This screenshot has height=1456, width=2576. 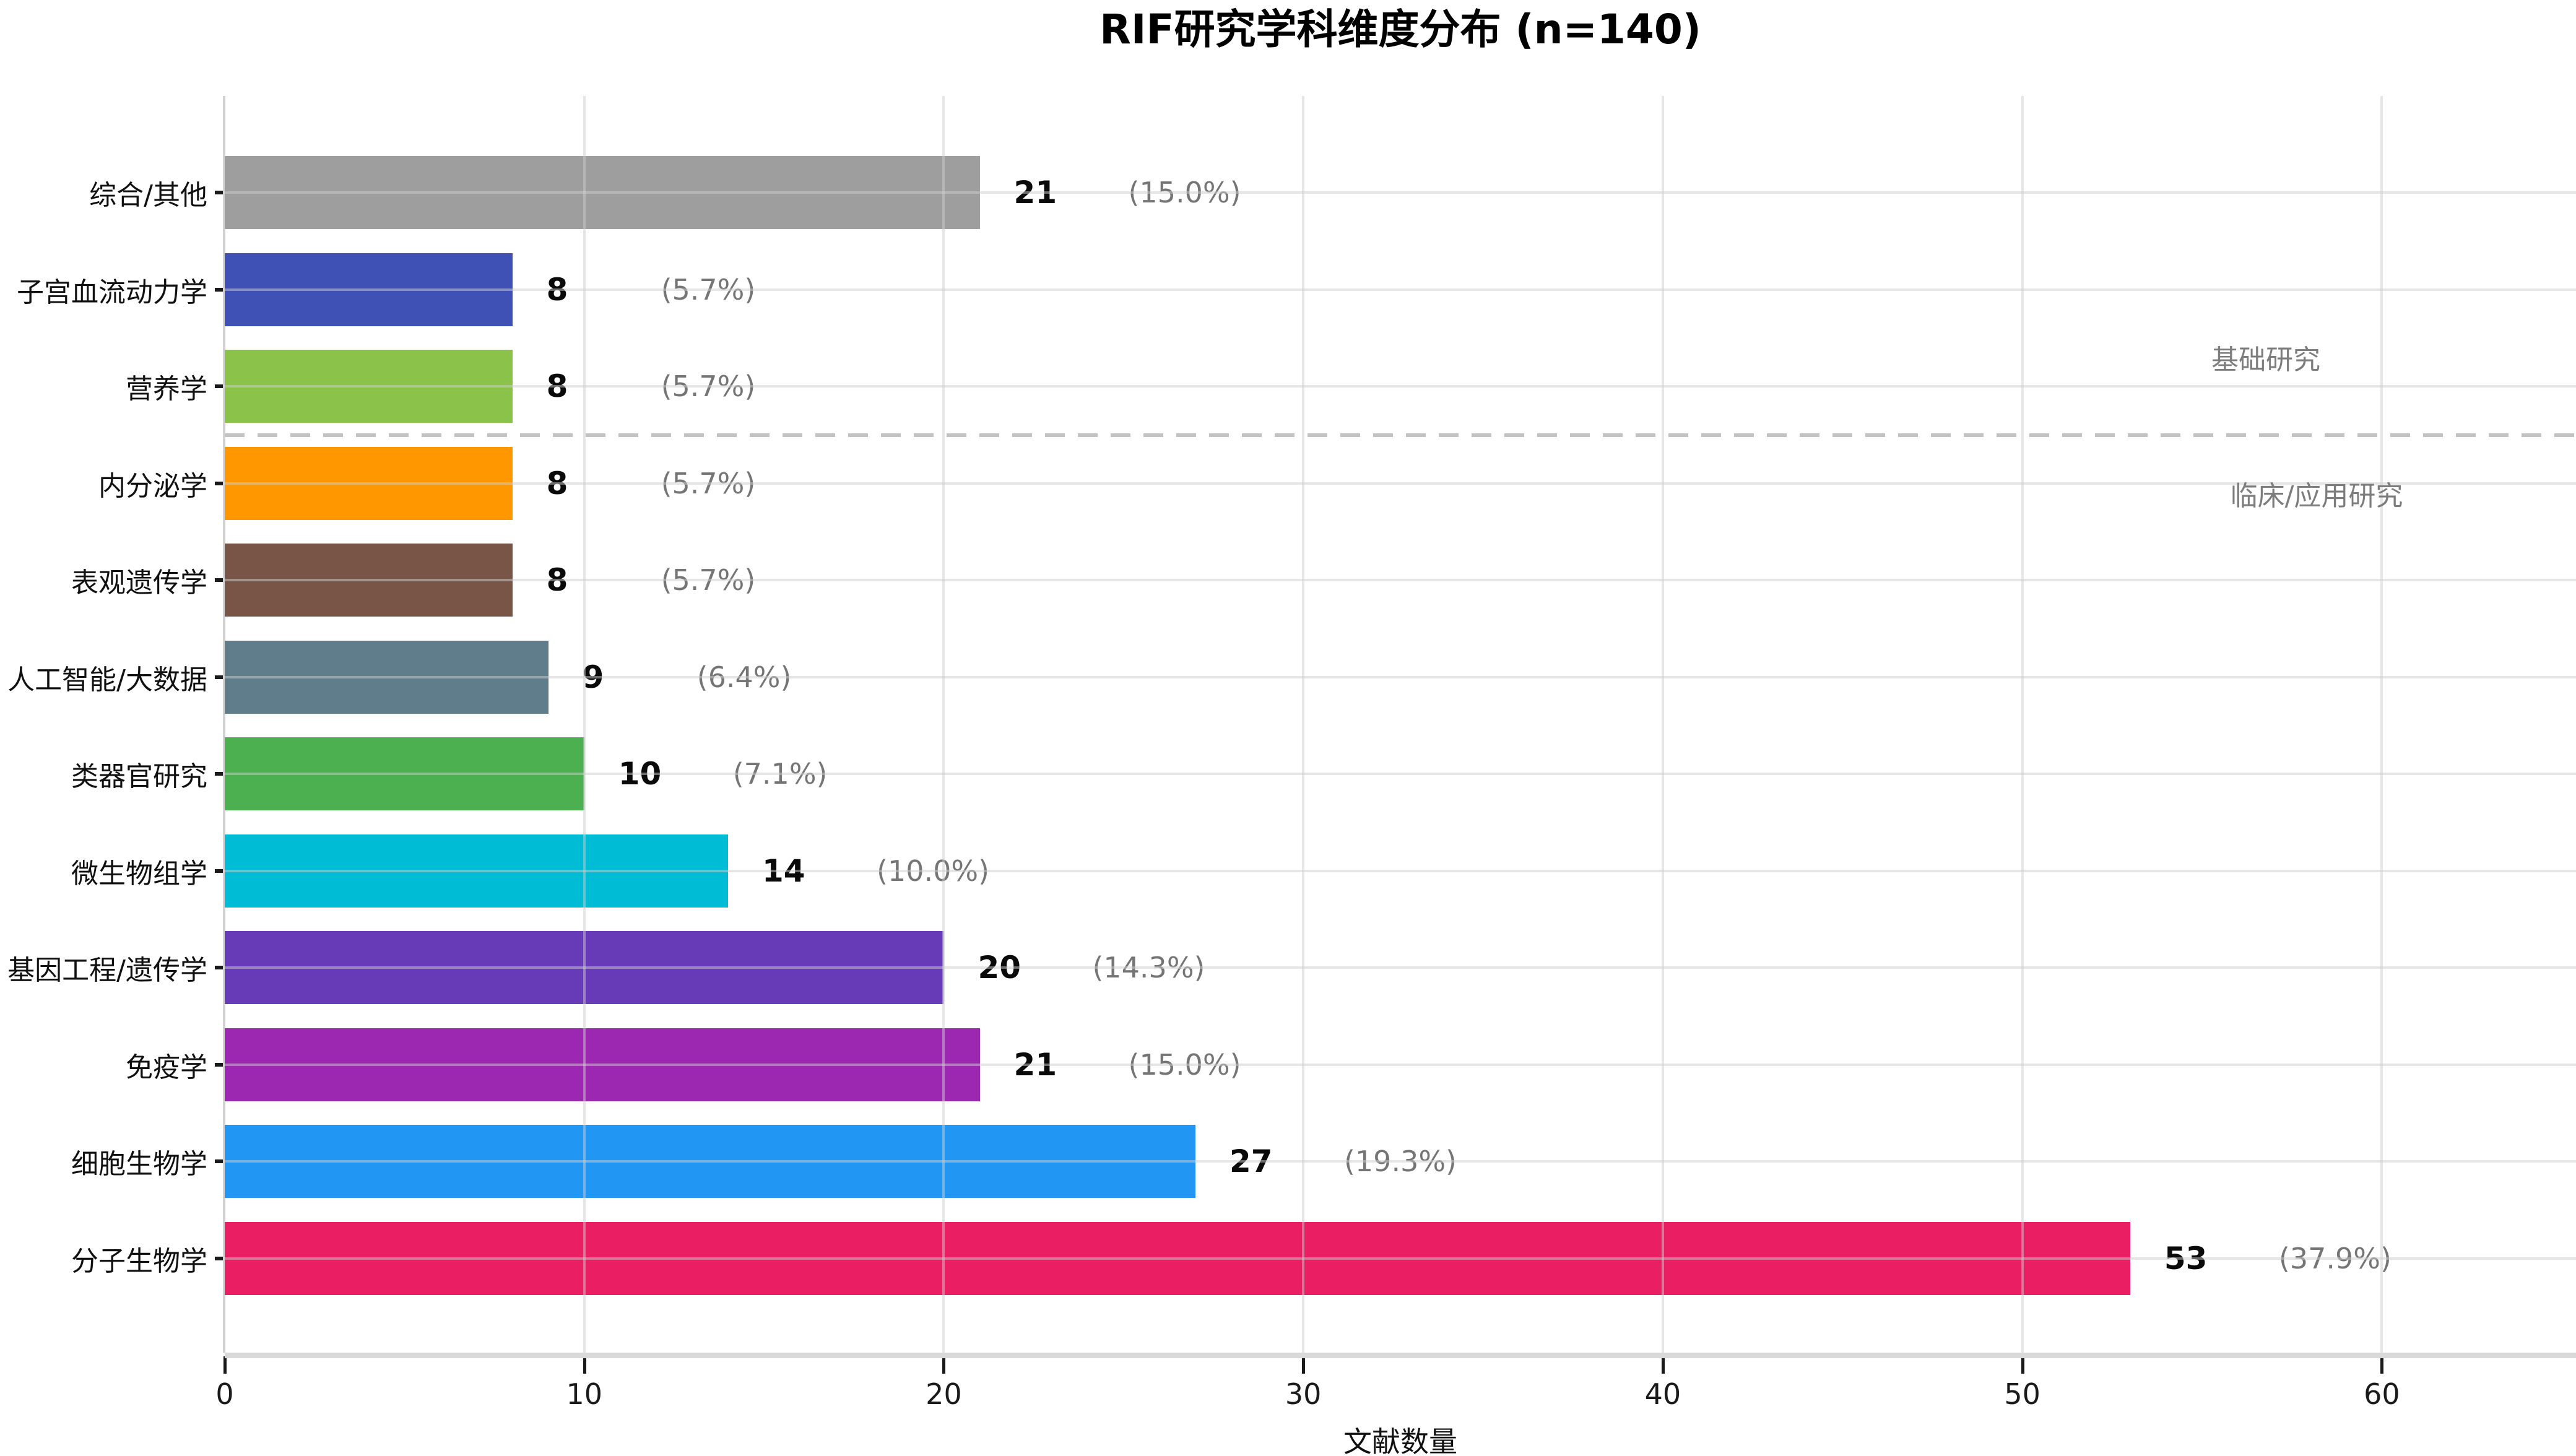 I want to click on divider-dashed-line, so click(x=1400, y=435).